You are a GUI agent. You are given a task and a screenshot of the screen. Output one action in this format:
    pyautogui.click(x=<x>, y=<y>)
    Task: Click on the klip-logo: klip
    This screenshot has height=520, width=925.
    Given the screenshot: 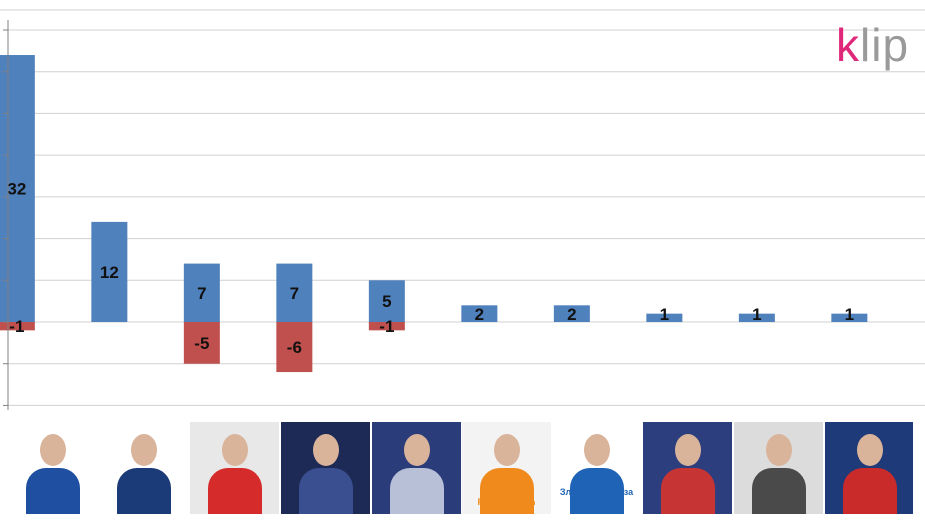 What is the action you would take?
    pyautogui.click(x=872, y=45)
    